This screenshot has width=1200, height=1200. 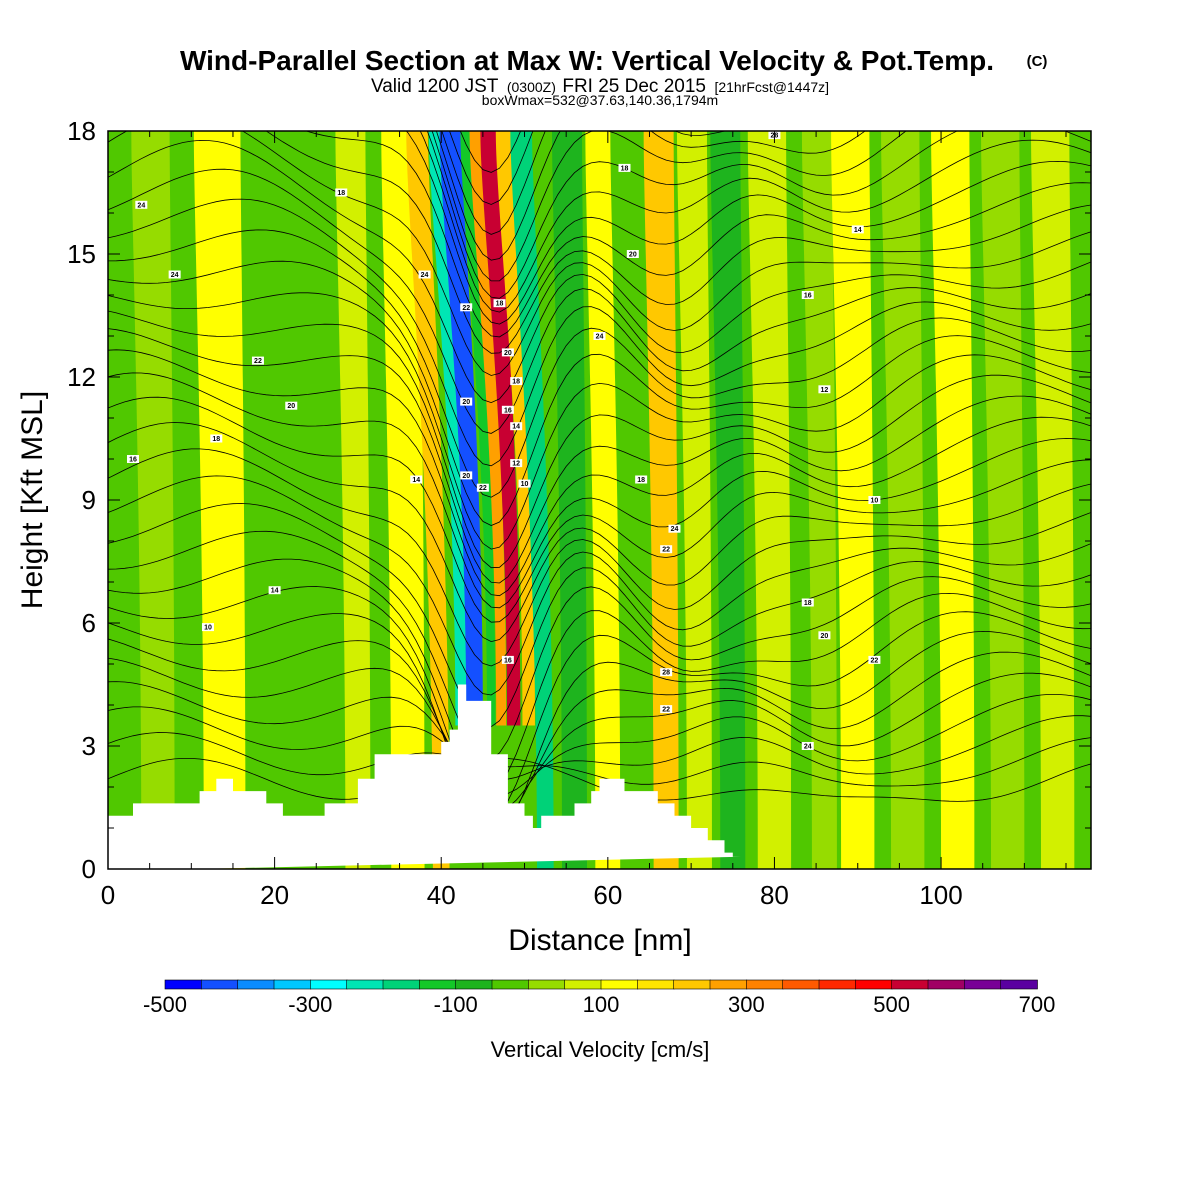 What do you see at coordinates (466, 476) in the screenshot?
I see `theta-label-13: 20` at bounding box center [466, 476].